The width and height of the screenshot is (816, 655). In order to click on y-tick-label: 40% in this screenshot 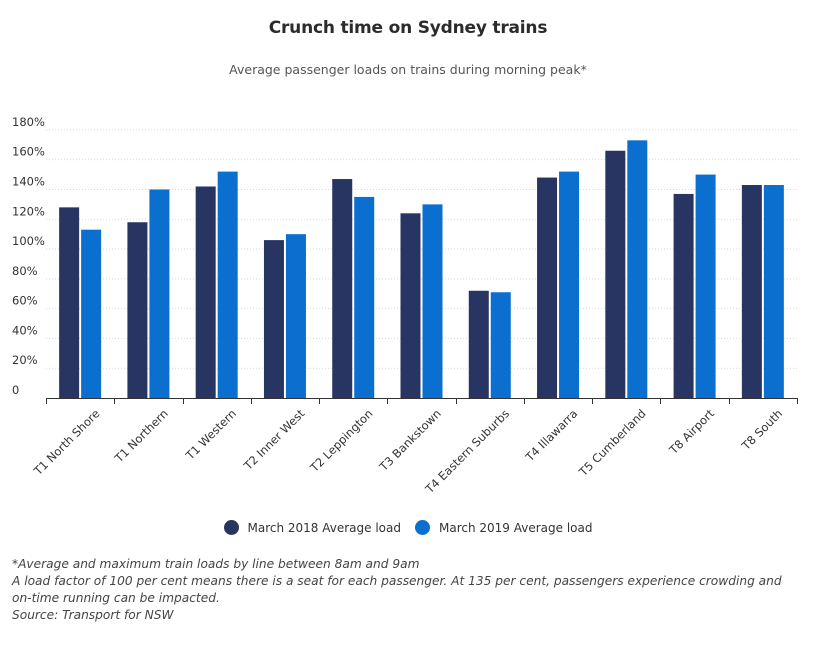, I will do `click(25, 330)`.